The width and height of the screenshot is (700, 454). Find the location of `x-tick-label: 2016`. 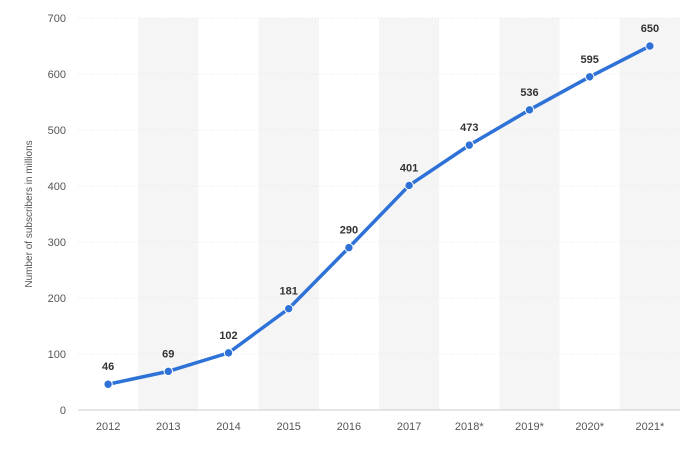

x-tick-label: 2016 is located at coordinates (349, 427).